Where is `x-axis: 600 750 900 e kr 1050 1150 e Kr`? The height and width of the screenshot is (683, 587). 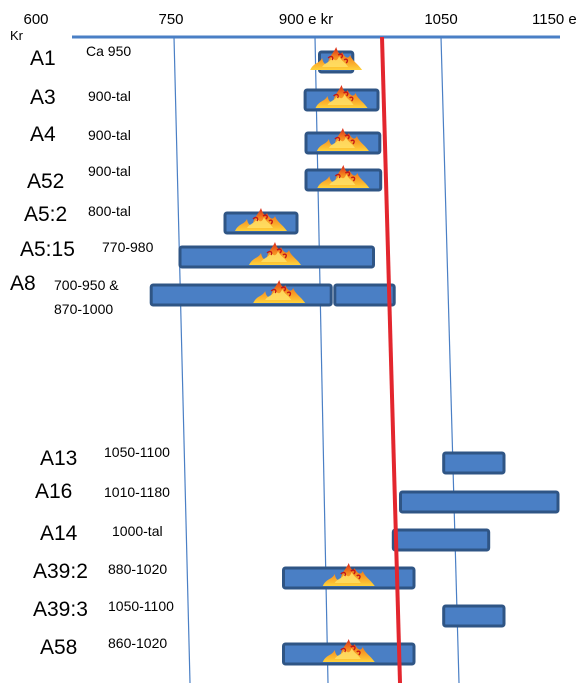 x-axis: 600 750 900 e kr 1050 1150 e Kr is located at coordinates (293, 27).